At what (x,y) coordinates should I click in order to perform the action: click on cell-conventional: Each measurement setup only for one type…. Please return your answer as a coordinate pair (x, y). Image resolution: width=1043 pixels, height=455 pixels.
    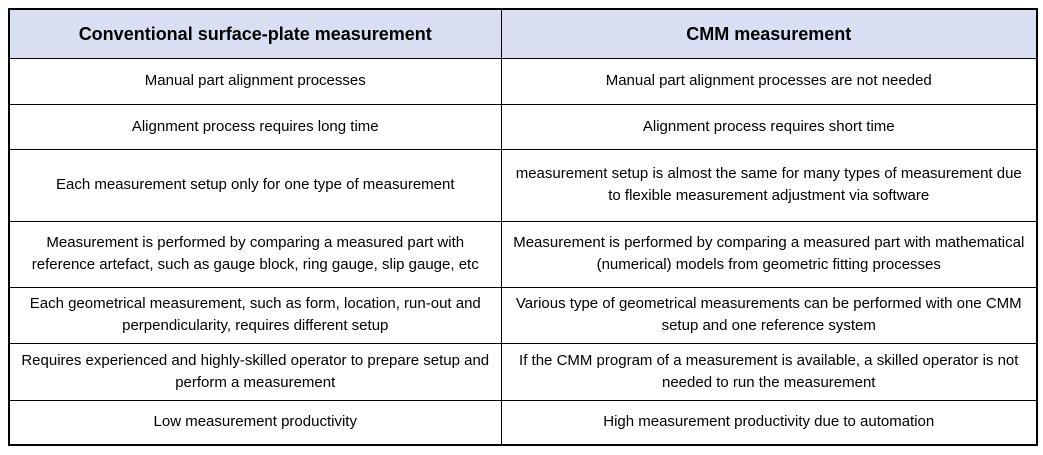
    Looking at the image, I should click on (255, 185).